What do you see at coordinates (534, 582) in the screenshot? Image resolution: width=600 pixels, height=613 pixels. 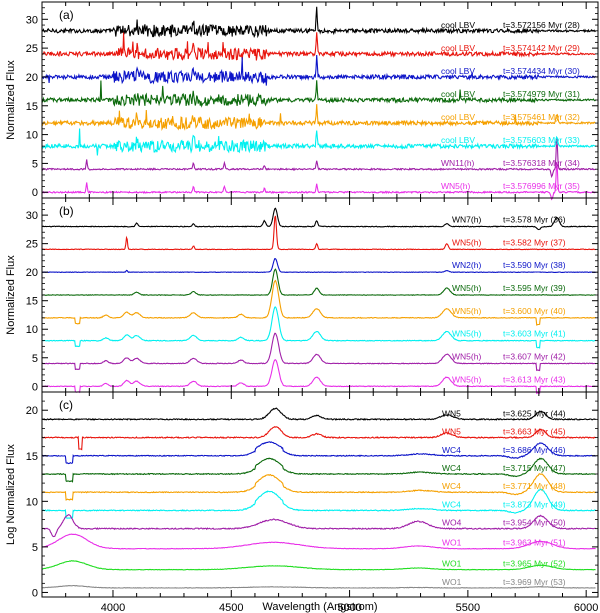 I see `series-time-label: t=3.969 Myr (53)` at bounding box center [534, 582].